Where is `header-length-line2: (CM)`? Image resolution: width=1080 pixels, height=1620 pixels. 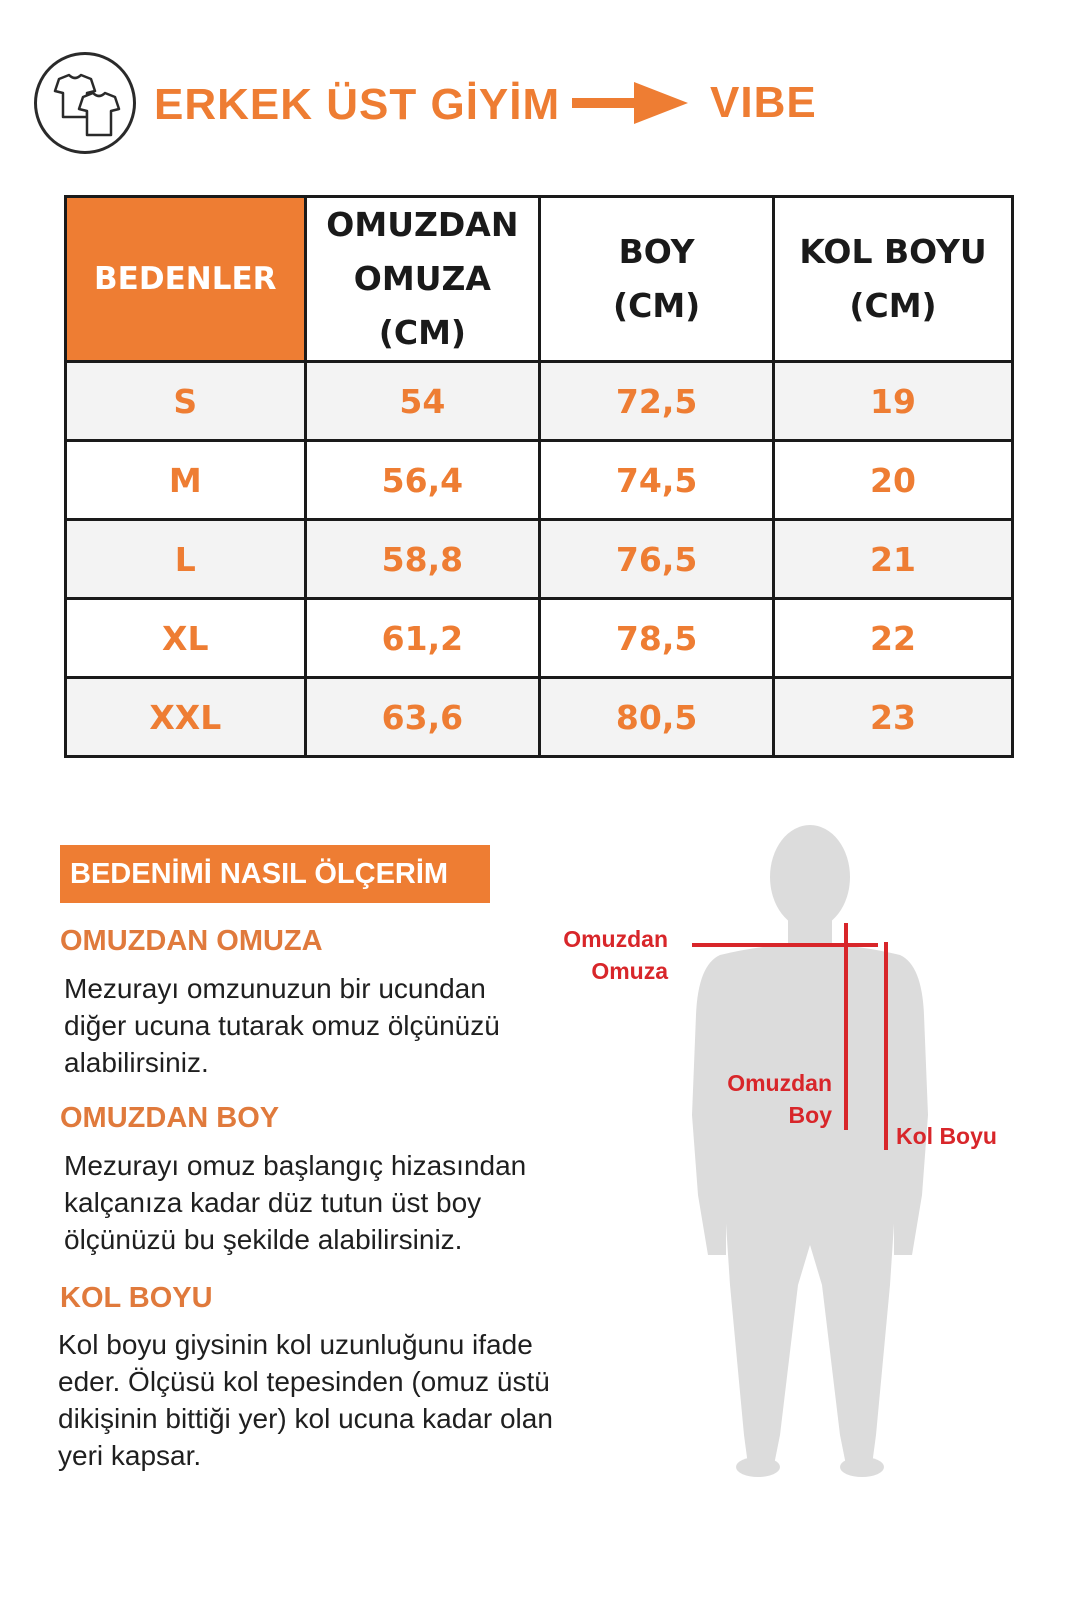
header-length-line2: (CM) is located at coordinates (657, 305).